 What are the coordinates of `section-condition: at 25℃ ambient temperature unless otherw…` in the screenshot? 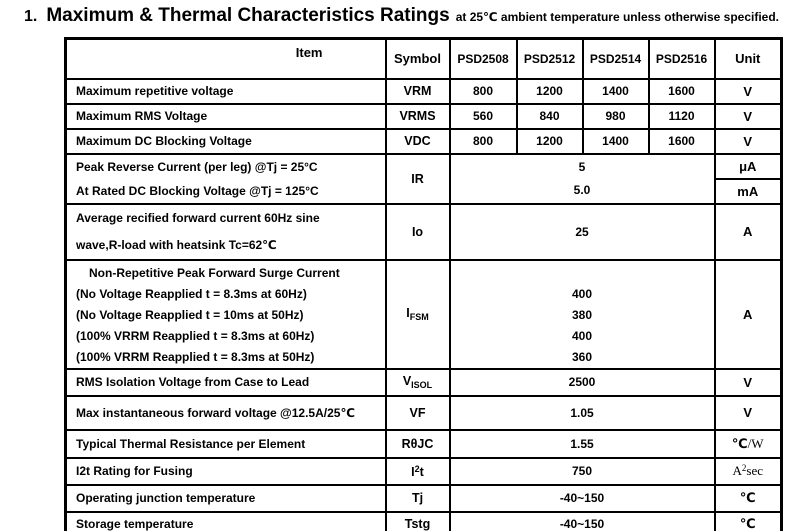 It's located at (617, 17).